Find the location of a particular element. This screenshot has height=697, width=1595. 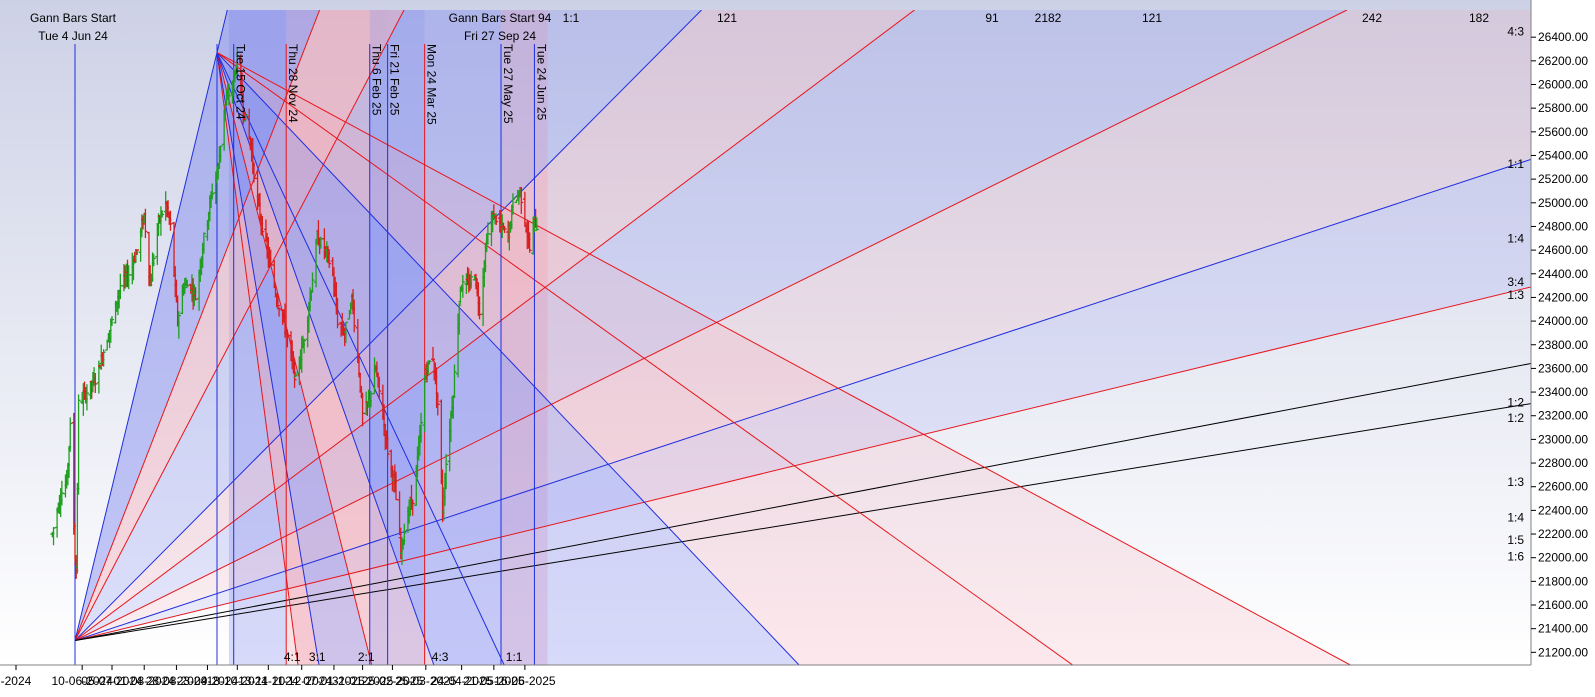

price-tick-label: 22400.00 is located at coordinates (1563, 510).